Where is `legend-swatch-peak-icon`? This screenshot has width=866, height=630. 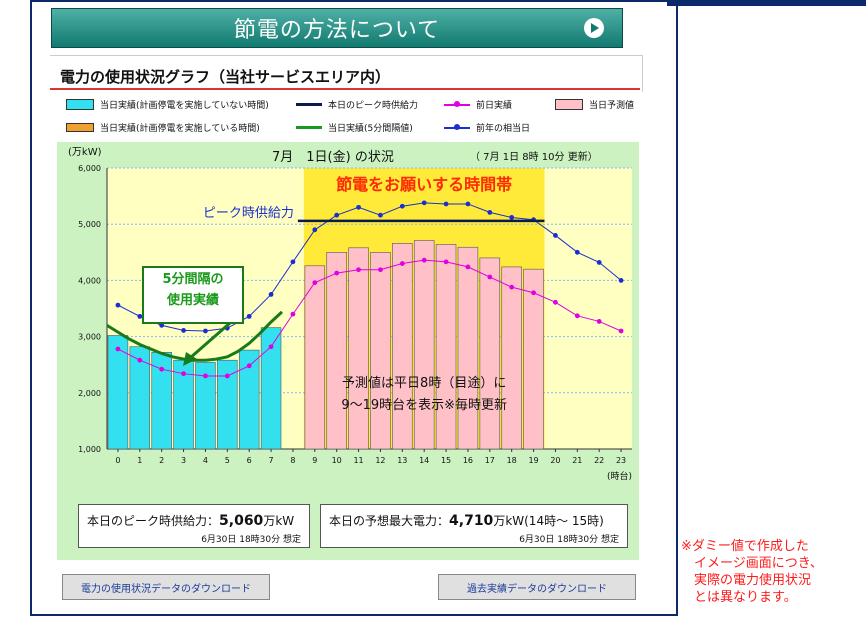 legend-swatch-peak-icon is located at coordinates (309, 104).